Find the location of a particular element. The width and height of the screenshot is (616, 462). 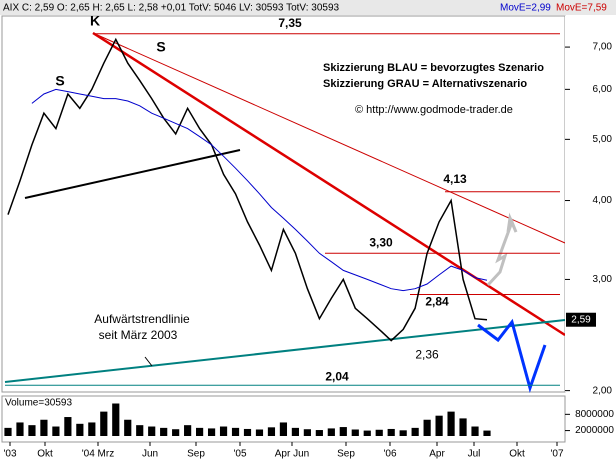

x-tick-label: '06 is located at coordinates (389, 454).